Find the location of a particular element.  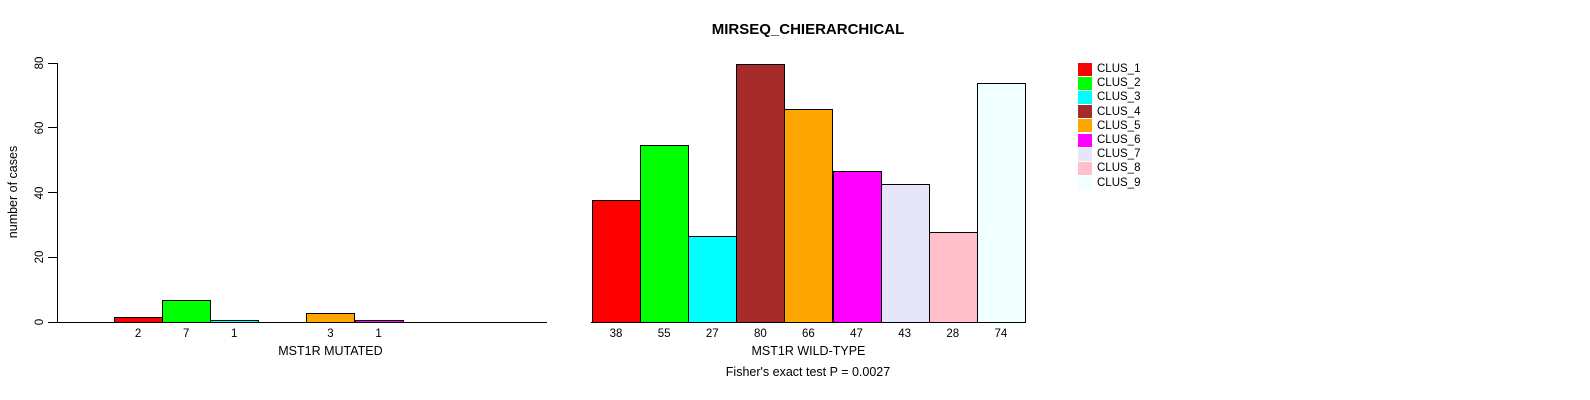

y-axis-line is located at coordinates (58, 193).